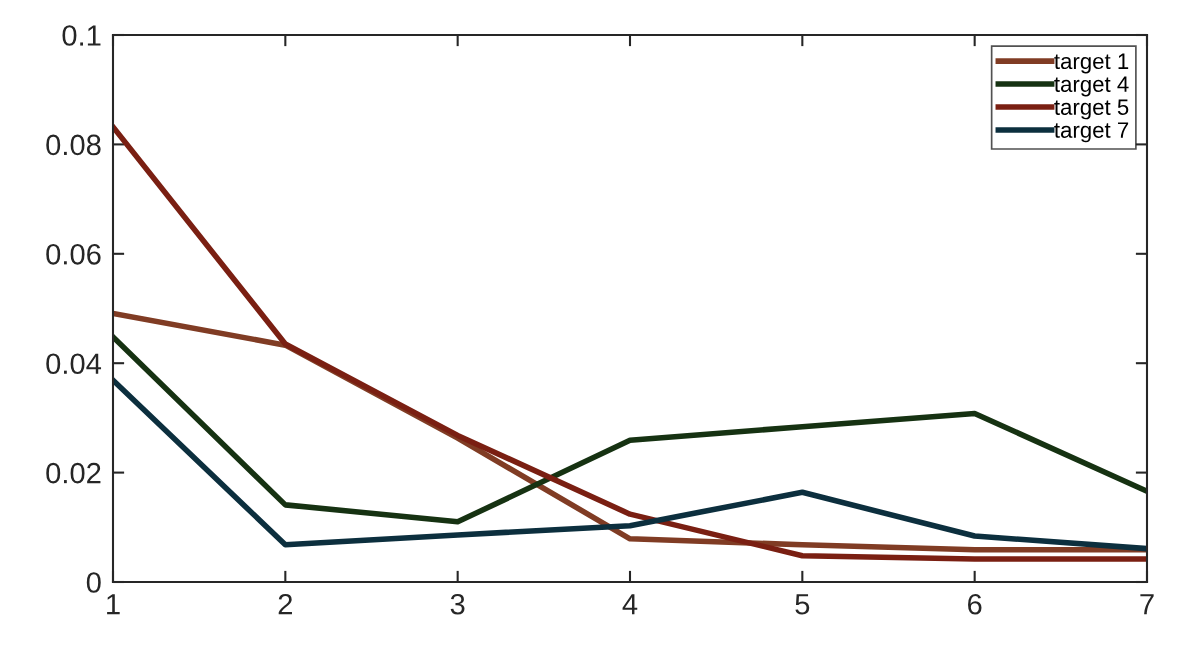 This screenshot has width=1181, height=650. I want to click on x-tick-label: 2, so click(285, 604).